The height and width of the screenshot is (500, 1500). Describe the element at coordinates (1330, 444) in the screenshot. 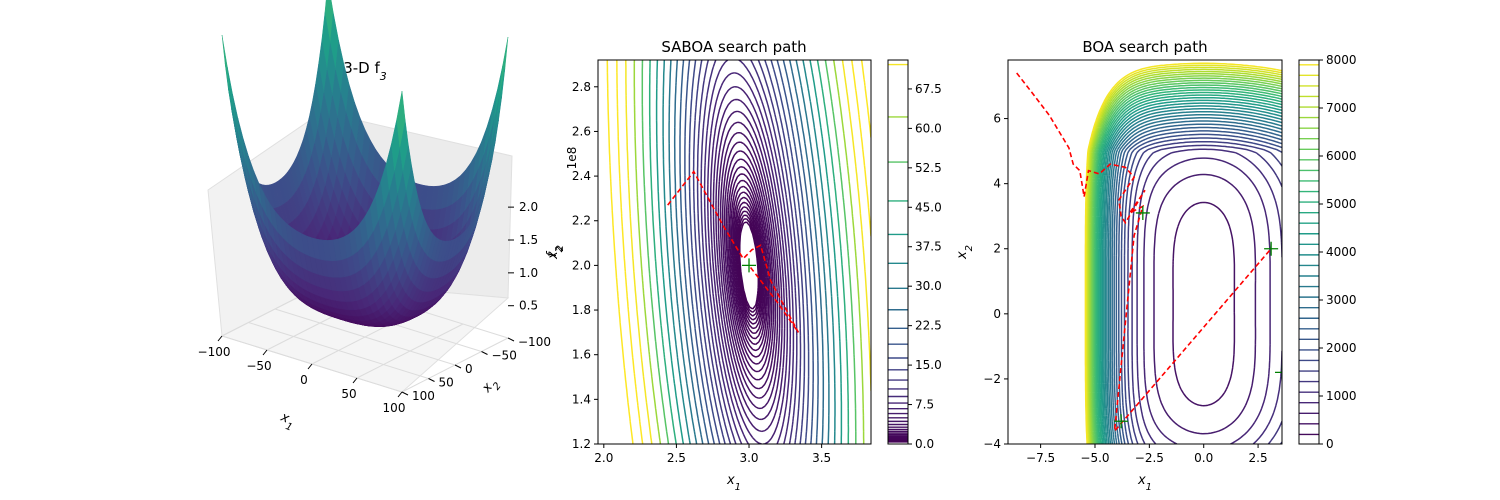

I see `boa-colorbar-tick-label: 0` at that location.